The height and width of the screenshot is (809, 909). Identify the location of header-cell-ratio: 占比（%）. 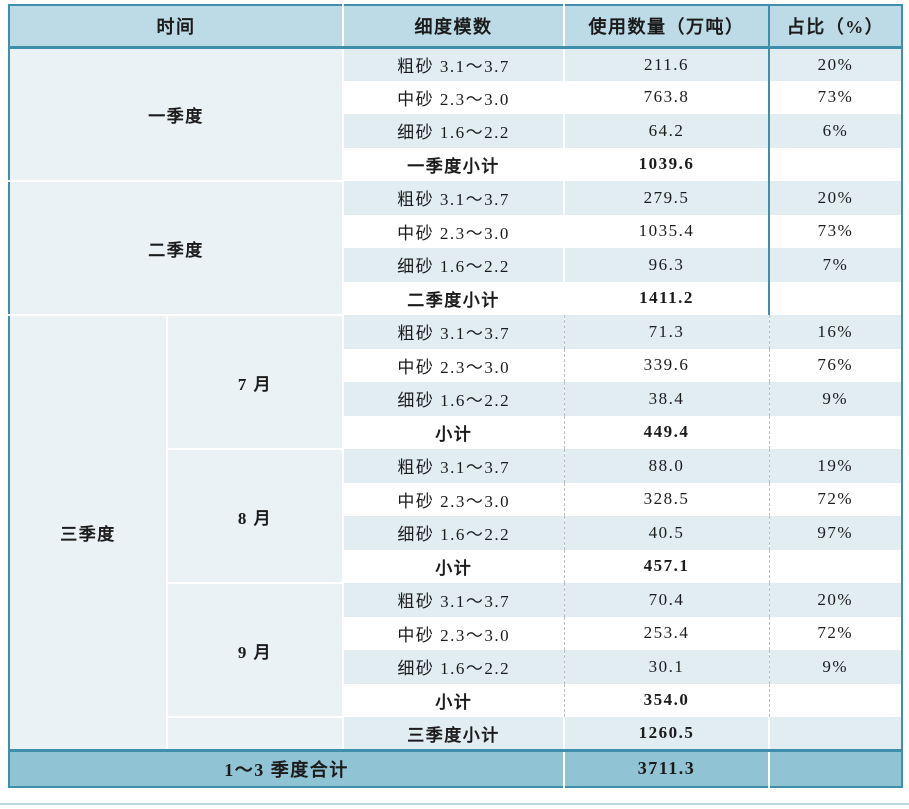
(835, 27).